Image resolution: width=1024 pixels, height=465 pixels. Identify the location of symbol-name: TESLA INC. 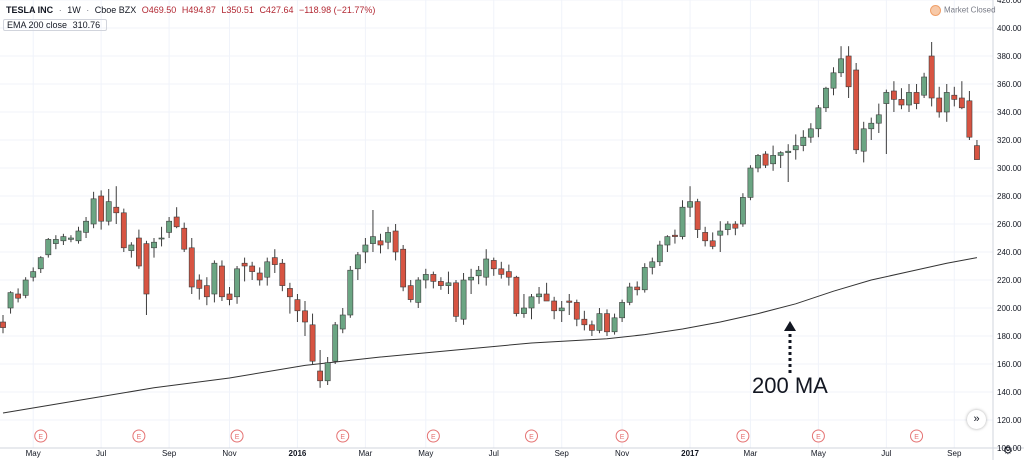
(30, 10).